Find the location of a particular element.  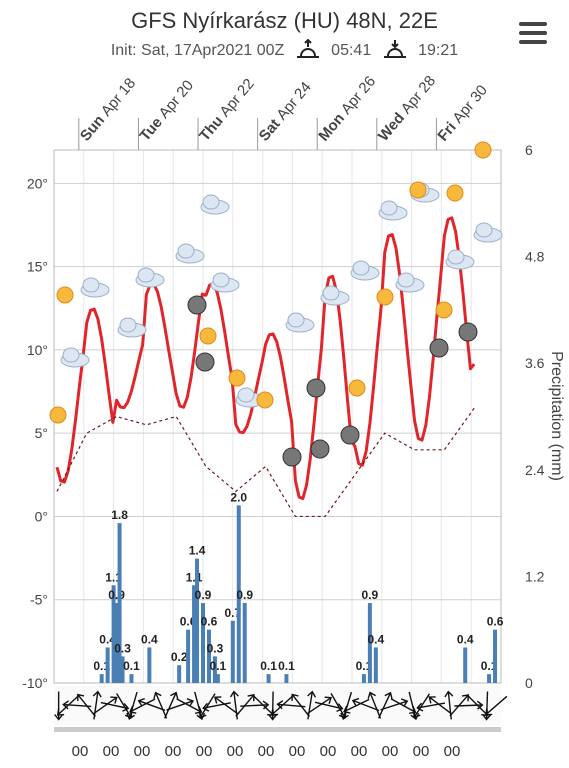

y-left-tick-label: 10° is located at coordinates (37, 350).